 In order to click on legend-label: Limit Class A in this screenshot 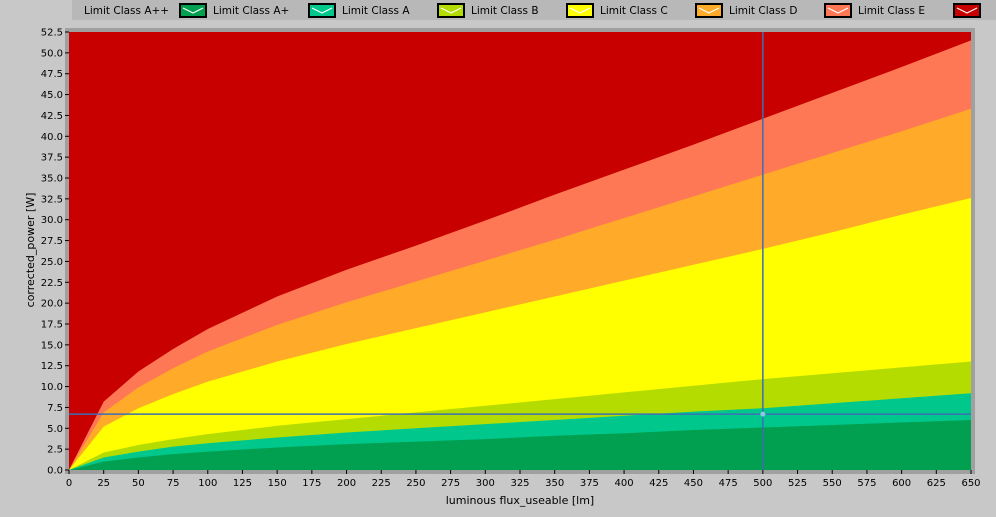, I will do `click(376, 11)`.